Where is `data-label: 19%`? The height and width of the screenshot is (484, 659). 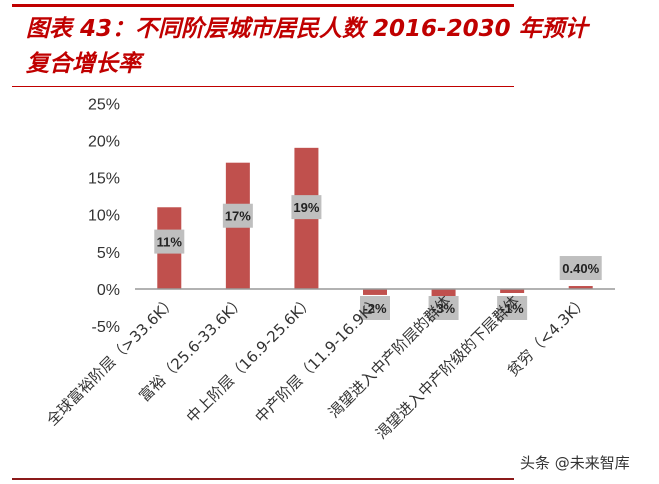
data-label: 19% is located at coordinates (306, 207).